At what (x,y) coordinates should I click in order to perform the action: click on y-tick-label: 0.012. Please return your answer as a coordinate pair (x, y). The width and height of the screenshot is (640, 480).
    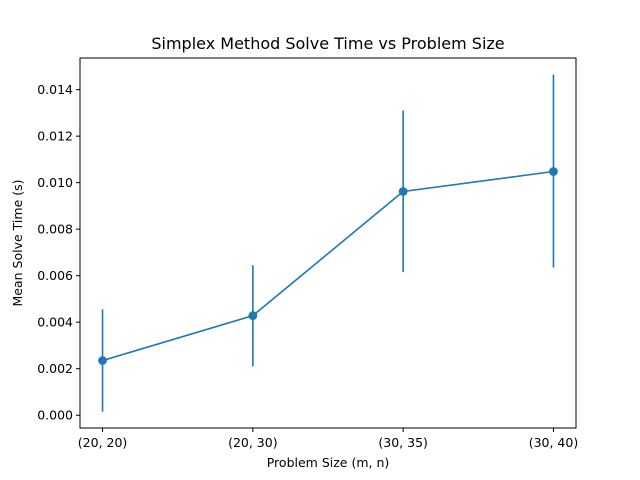
    Looking at the image, I should click on (55, 136).